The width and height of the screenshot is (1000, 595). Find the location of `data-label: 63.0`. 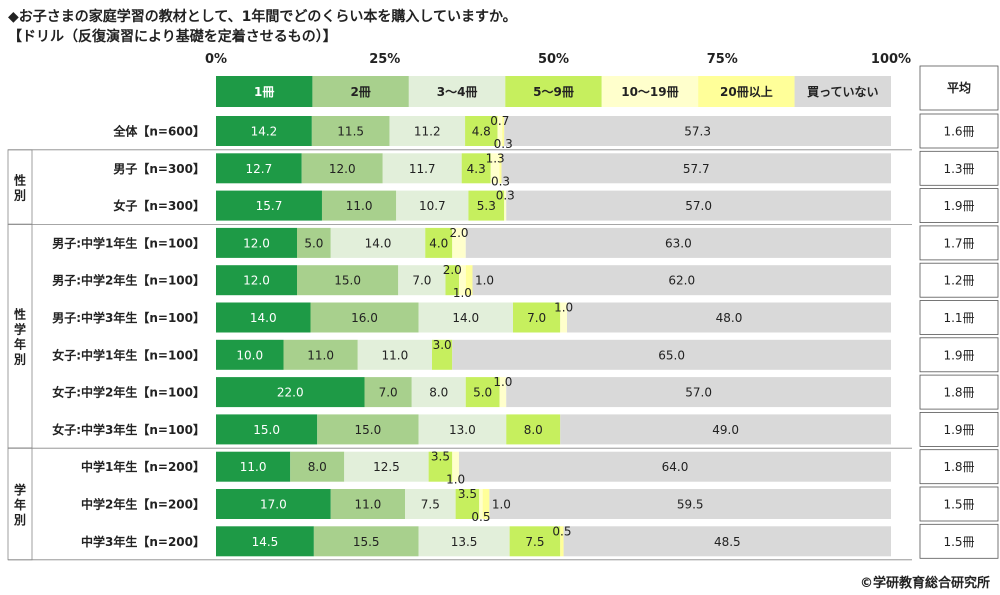

data-label: 63.0 is located at coordinates (678, 243).